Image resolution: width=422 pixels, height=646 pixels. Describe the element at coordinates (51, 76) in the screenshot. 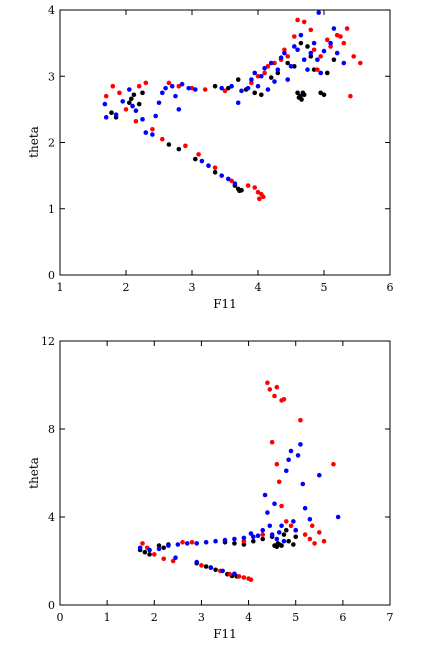

I see `y-tick-label: 3` at that location.